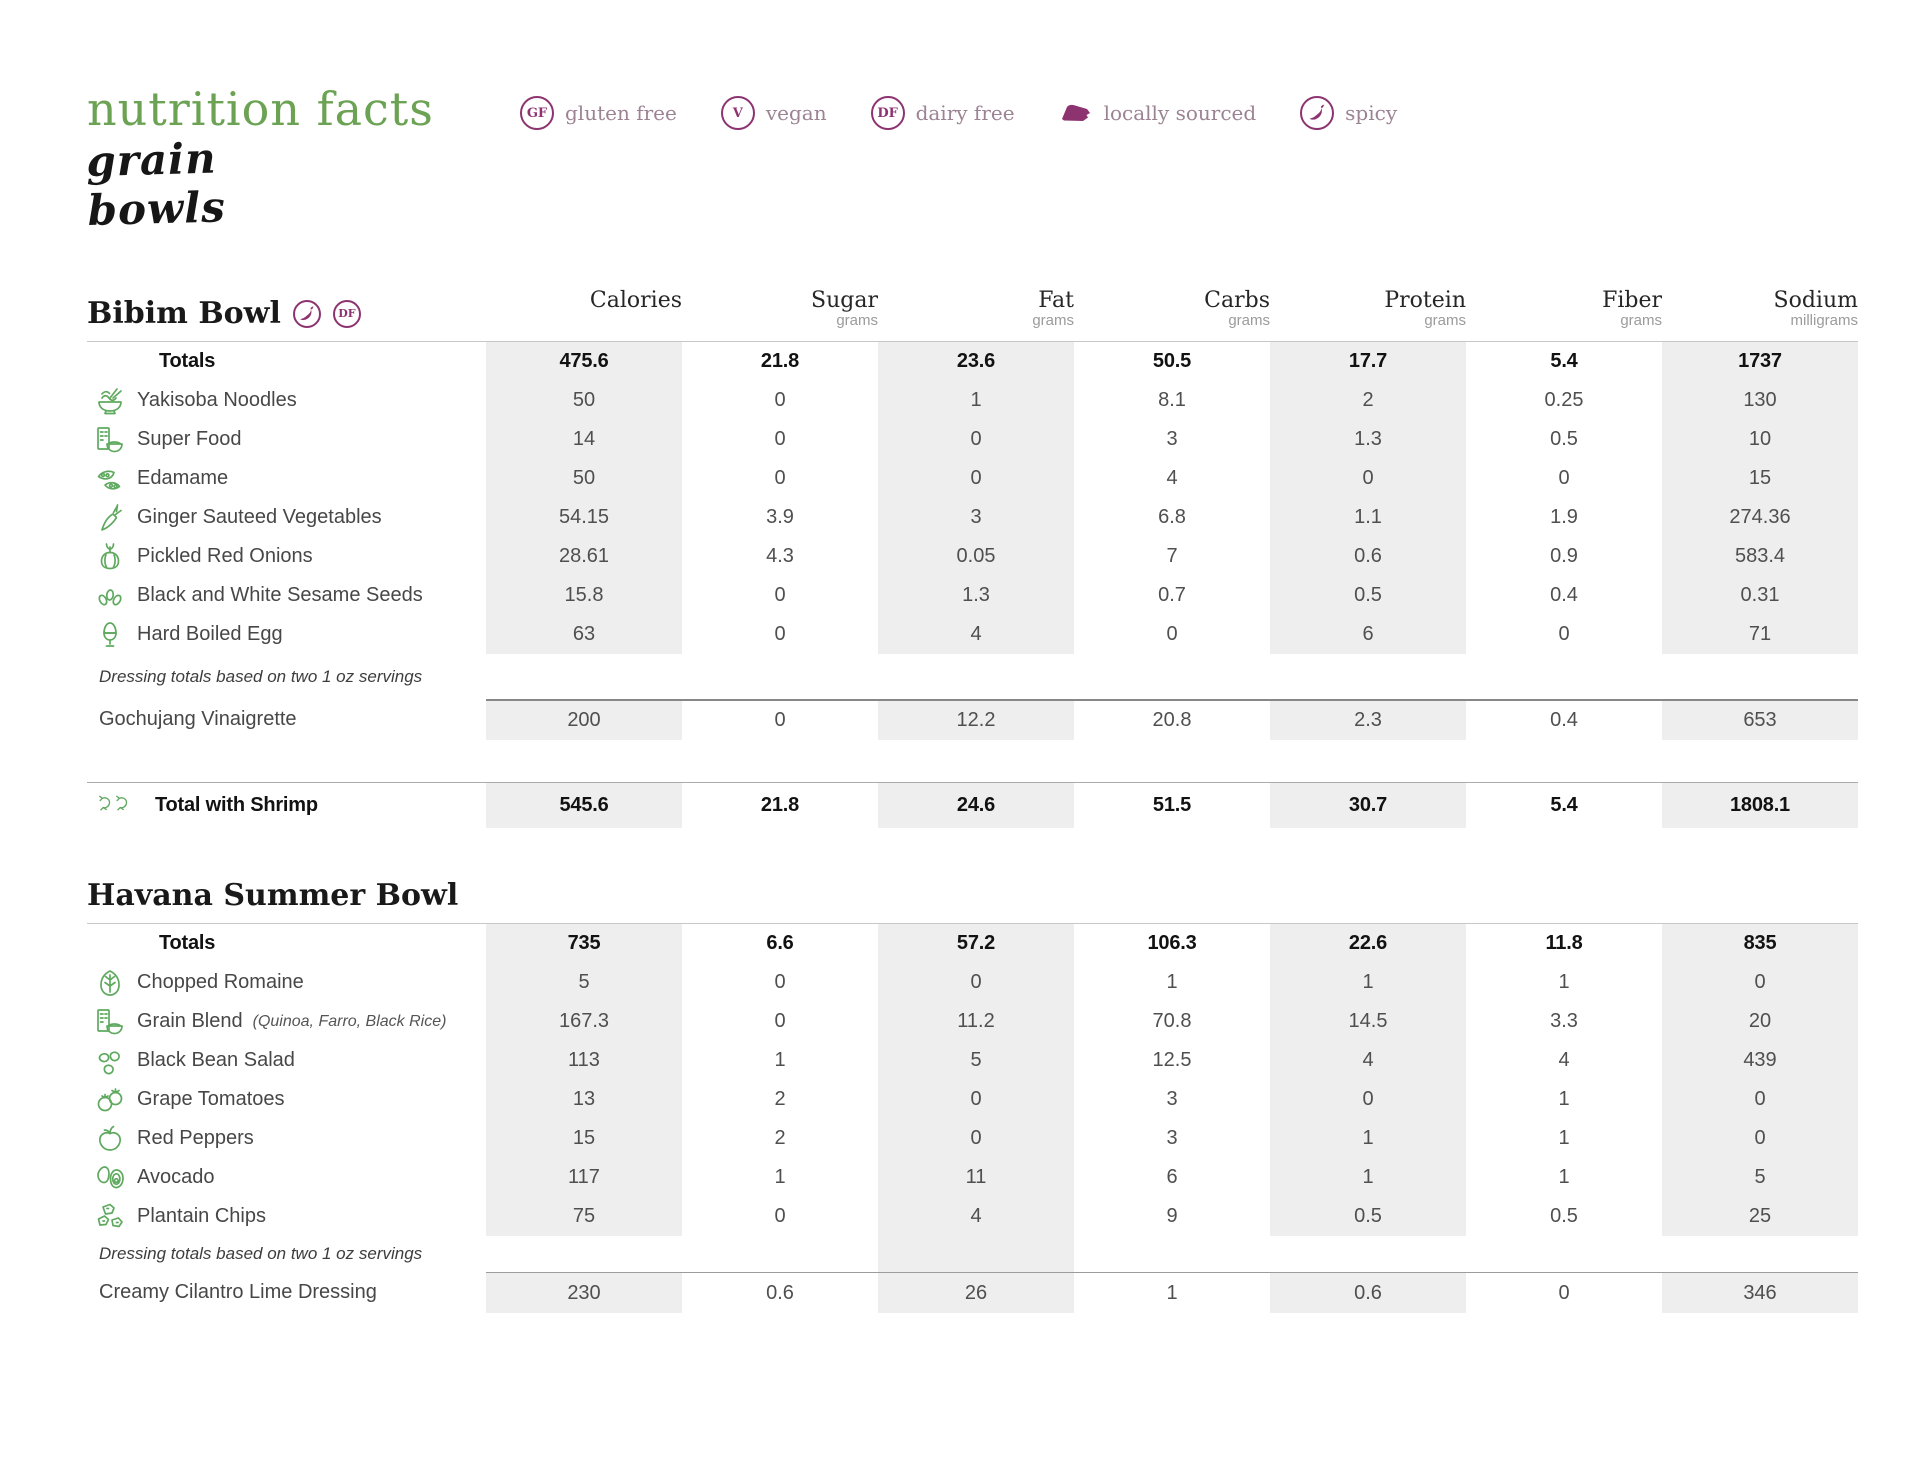 Image resolution: width=1920 pixels, height=1484 pixels. Describe the element at coordinates (584, 518) in the screenshot. I see `nutrient-value-cell: 54.15` at that location.